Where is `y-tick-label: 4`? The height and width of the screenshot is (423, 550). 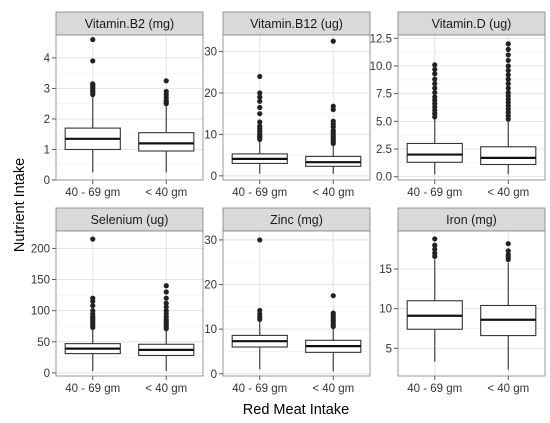 y-tick-label: 4 is located at coordinates (47, 59).